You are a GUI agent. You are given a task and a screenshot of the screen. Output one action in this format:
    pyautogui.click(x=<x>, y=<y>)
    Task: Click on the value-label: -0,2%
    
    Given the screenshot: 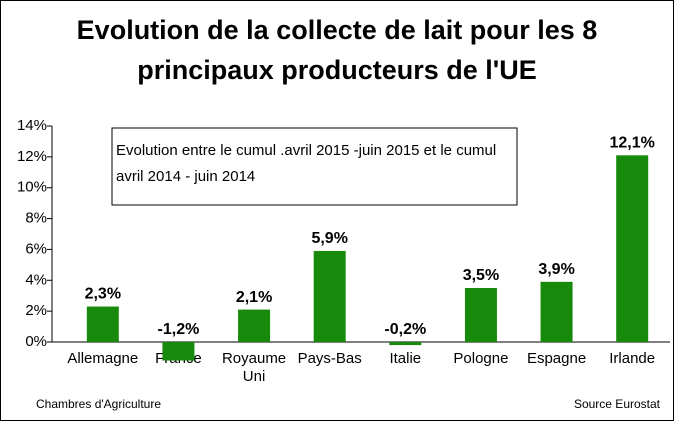 What is the action you would take?
    pyautogui.click(x=405, y=329)
    